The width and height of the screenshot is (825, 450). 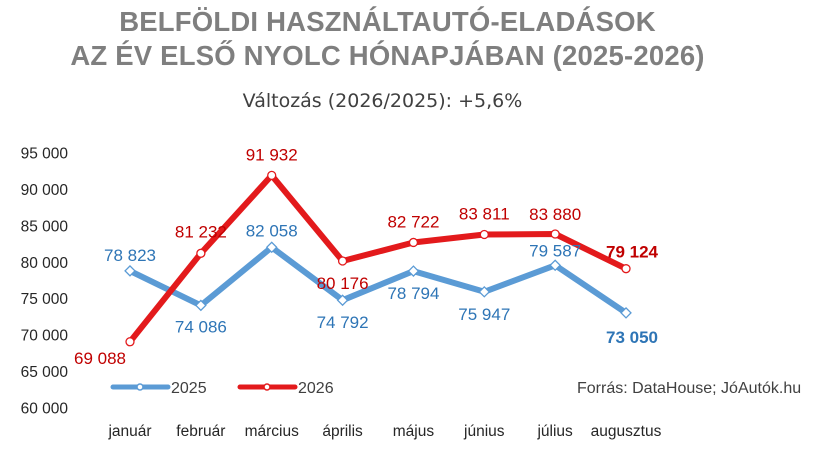 I want to click on y-tick-label: 75 000, so click(x=45, y=299).